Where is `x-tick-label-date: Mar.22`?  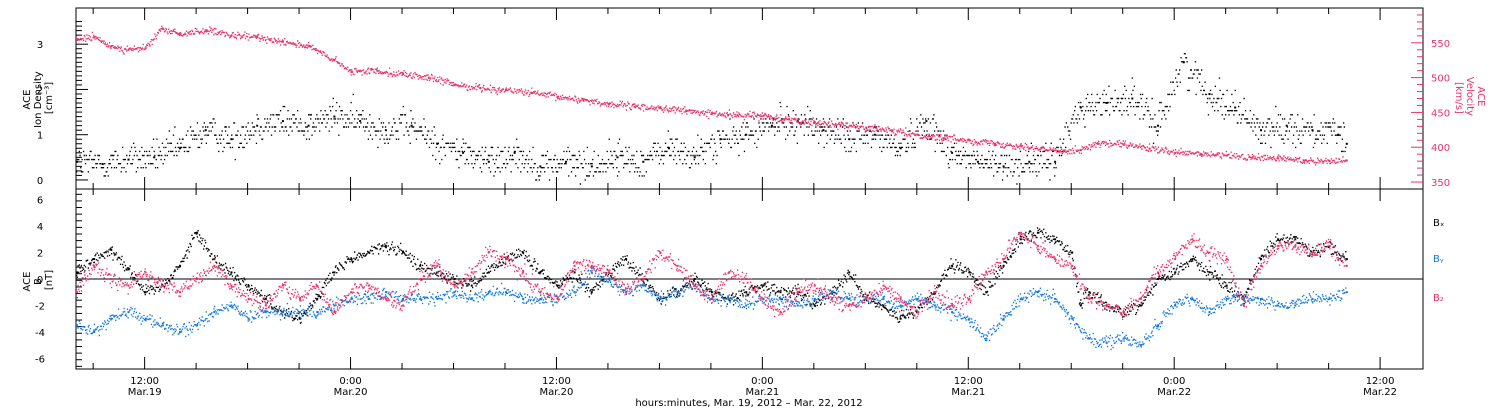
x-tick-label-date: Mar.22 is located at coordinates (1174, 392).